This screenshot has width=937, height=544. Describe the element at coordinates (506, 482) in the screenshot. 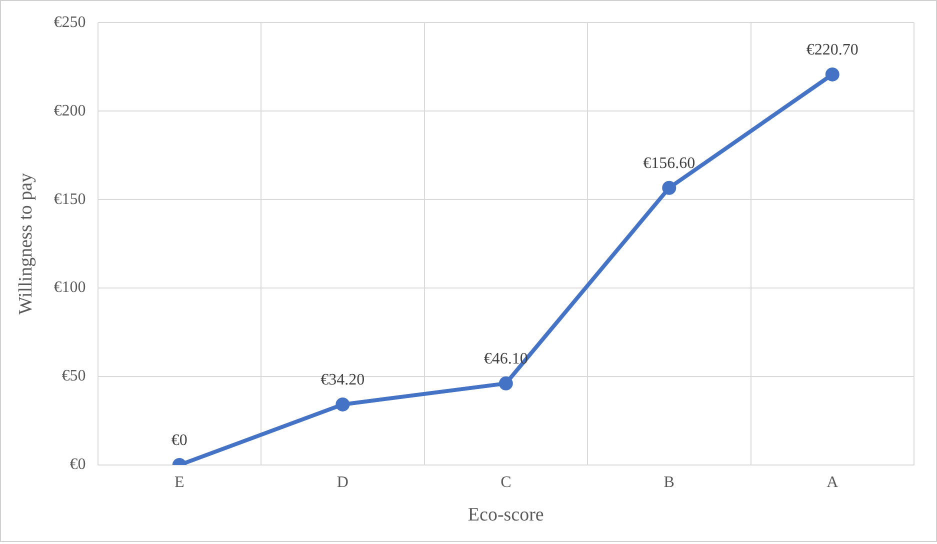

I see `x-tick-label: C` at that location.